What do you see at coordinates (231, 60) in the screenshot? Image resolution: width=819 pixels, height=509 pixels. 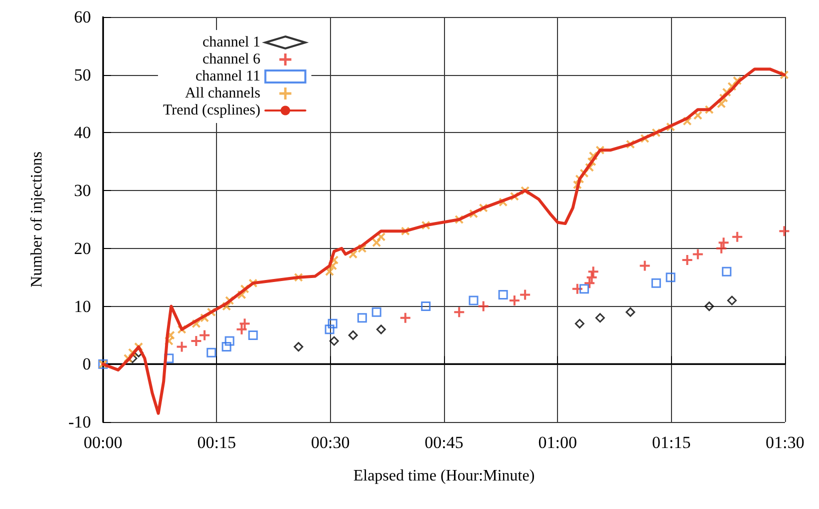 I see `legend-label: channel 6` at bounding box center [231, 60].